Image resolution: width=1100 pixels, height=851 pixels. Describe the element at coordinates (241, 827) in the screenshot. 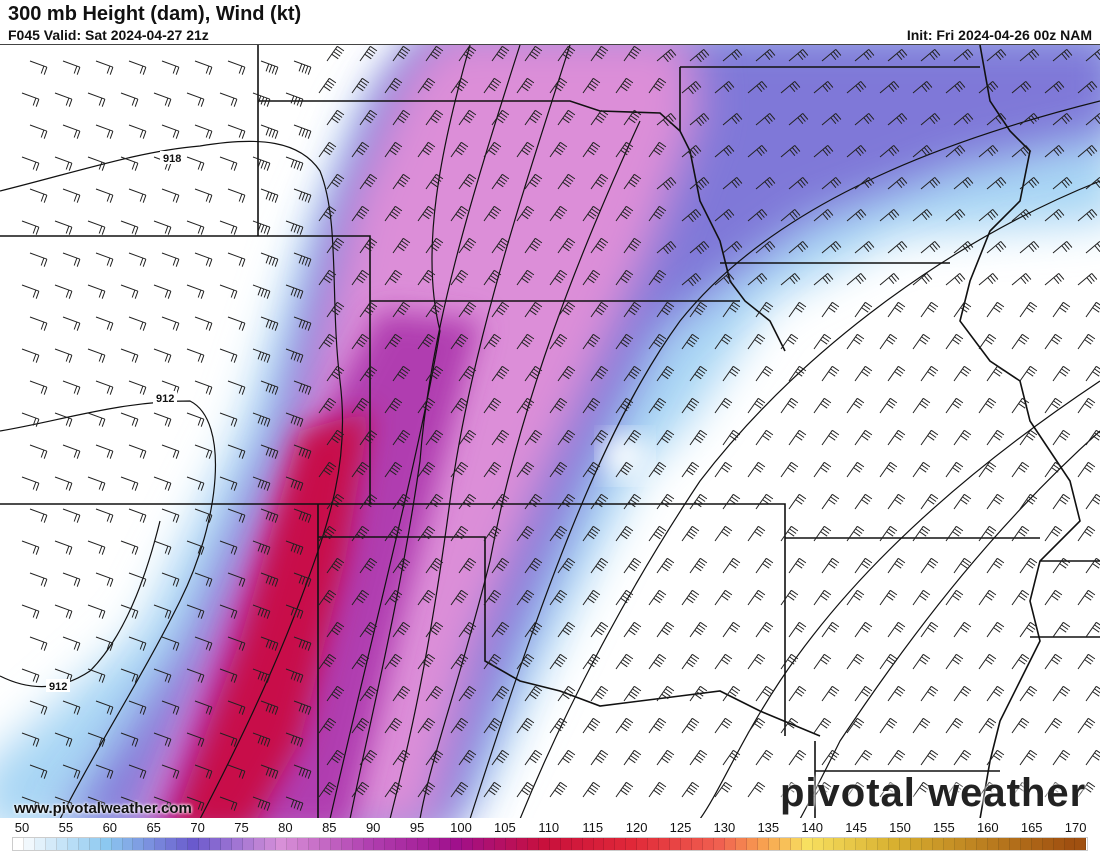

I see `colorbar-tick: 75` at that location.